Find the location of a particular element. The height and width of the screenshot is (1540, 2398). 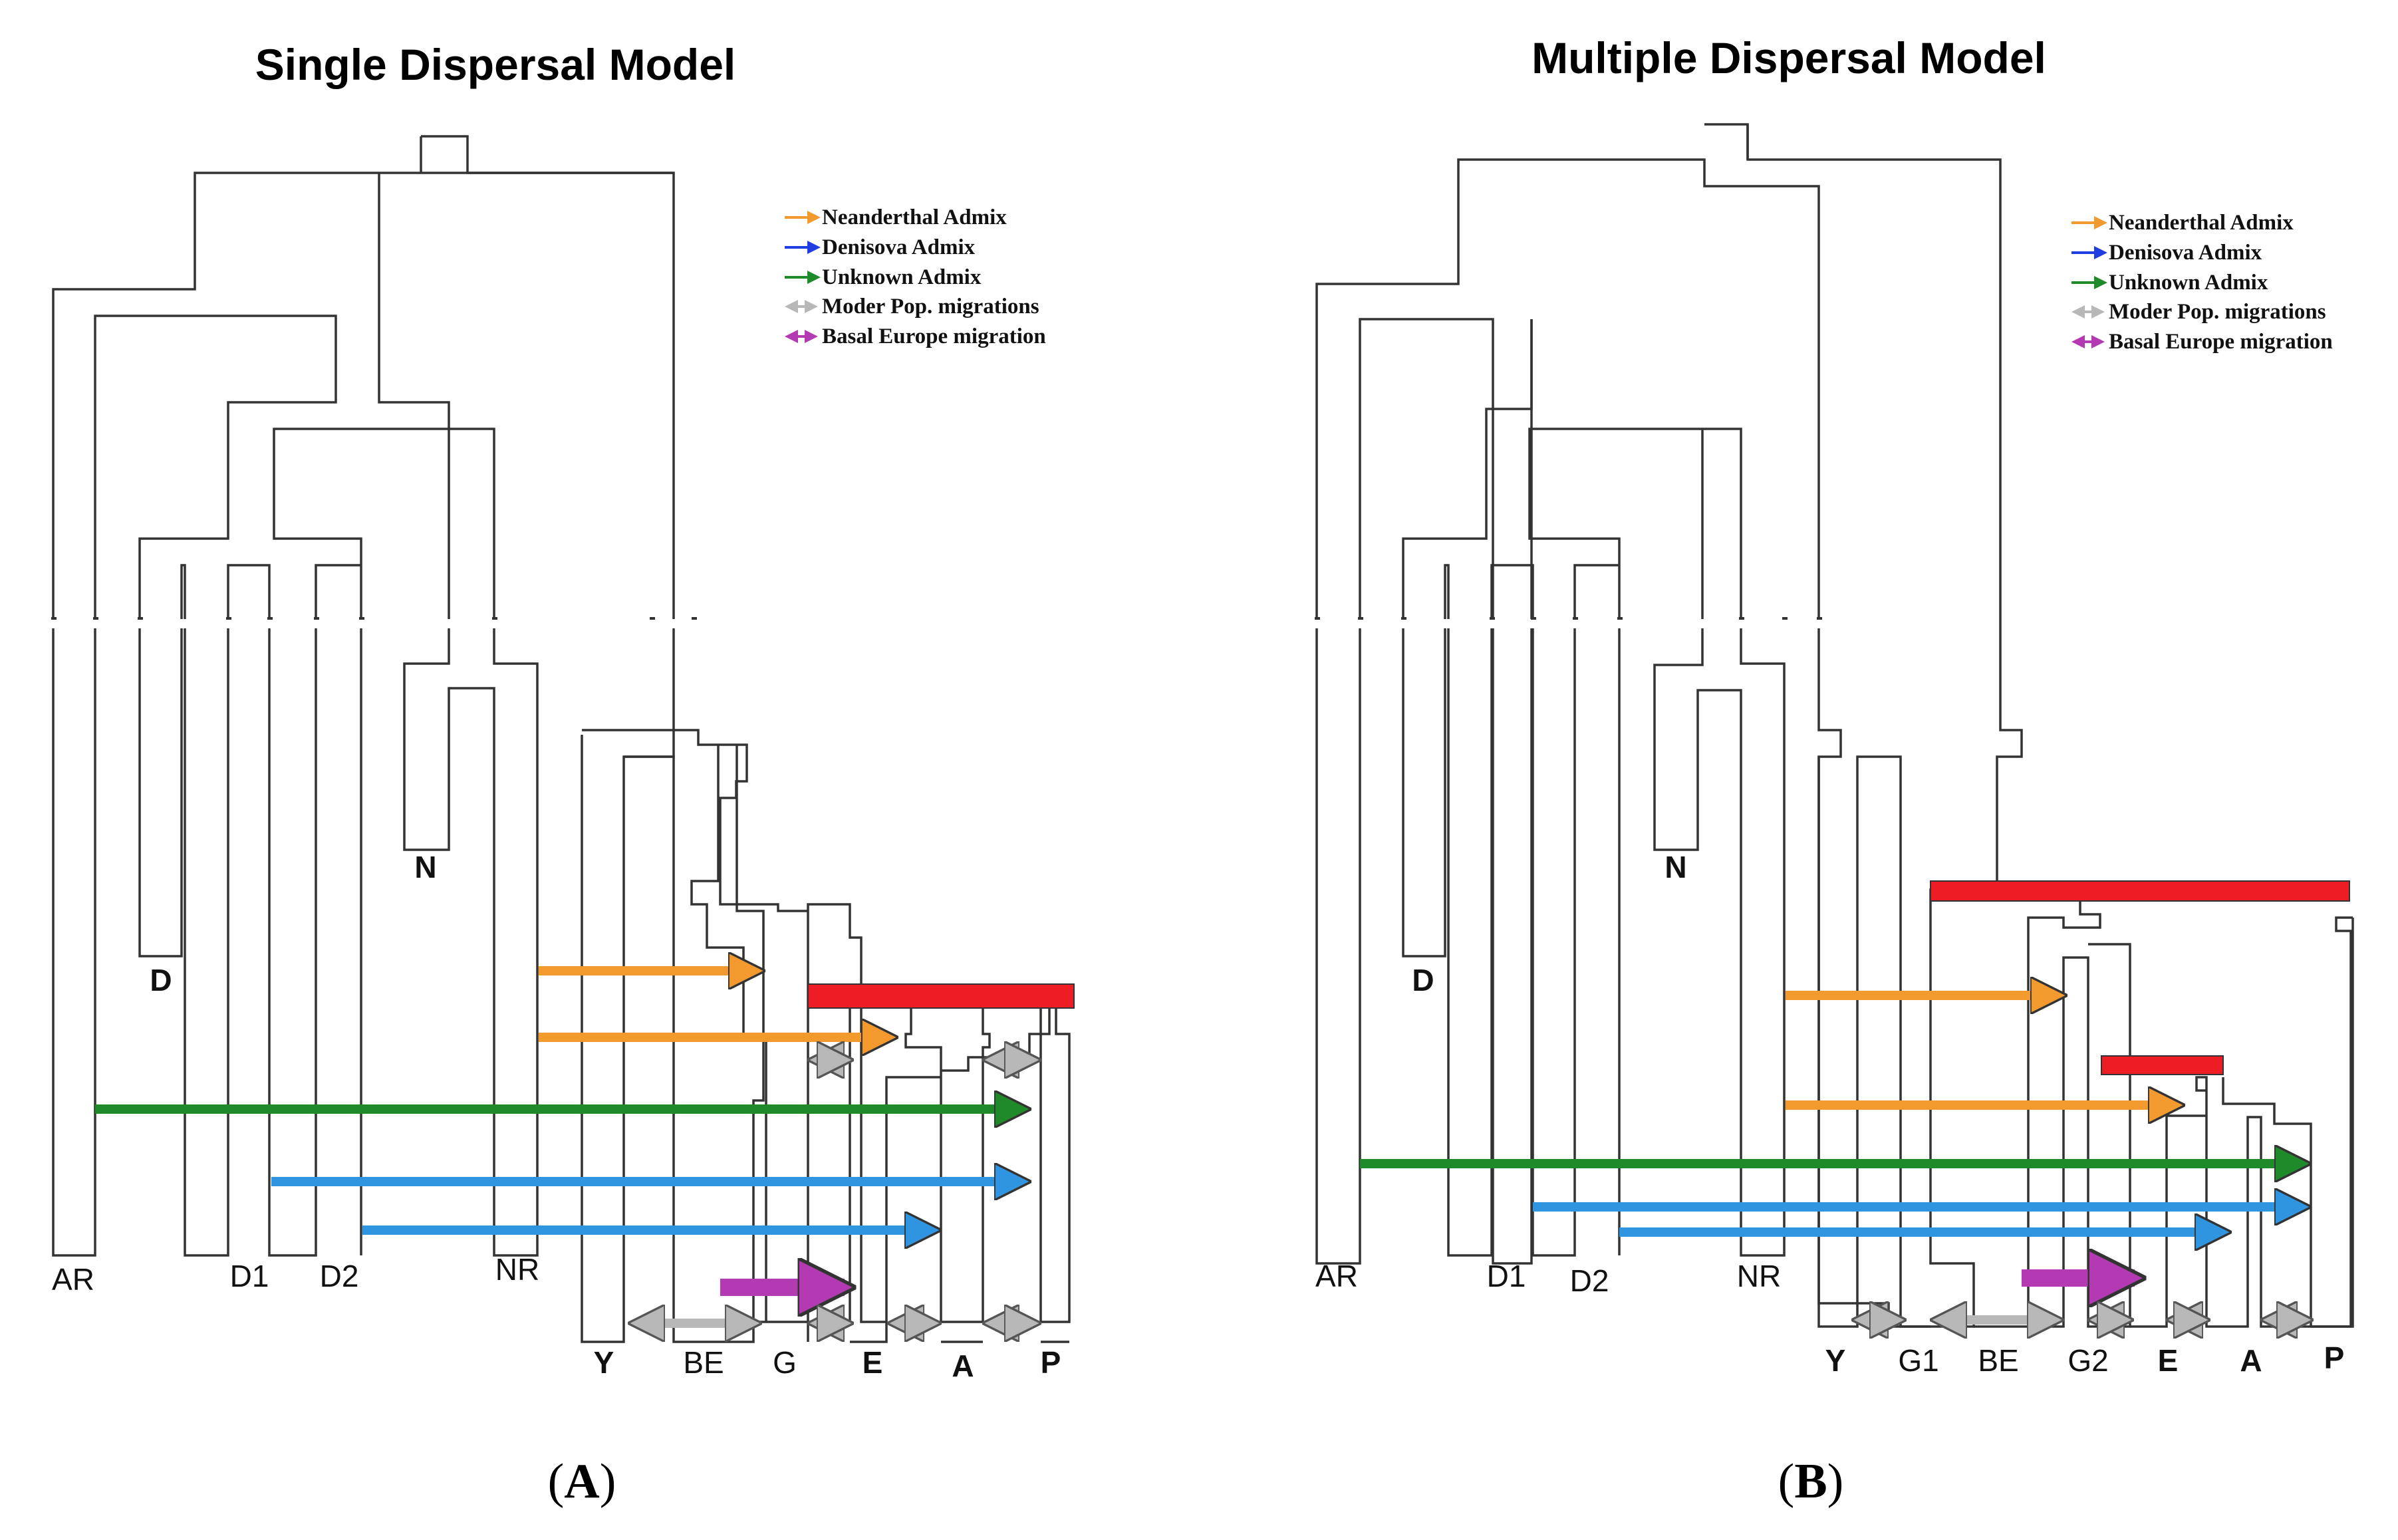

panel-a-title: Single Dispersal Model is located at coordinates (495, 64).